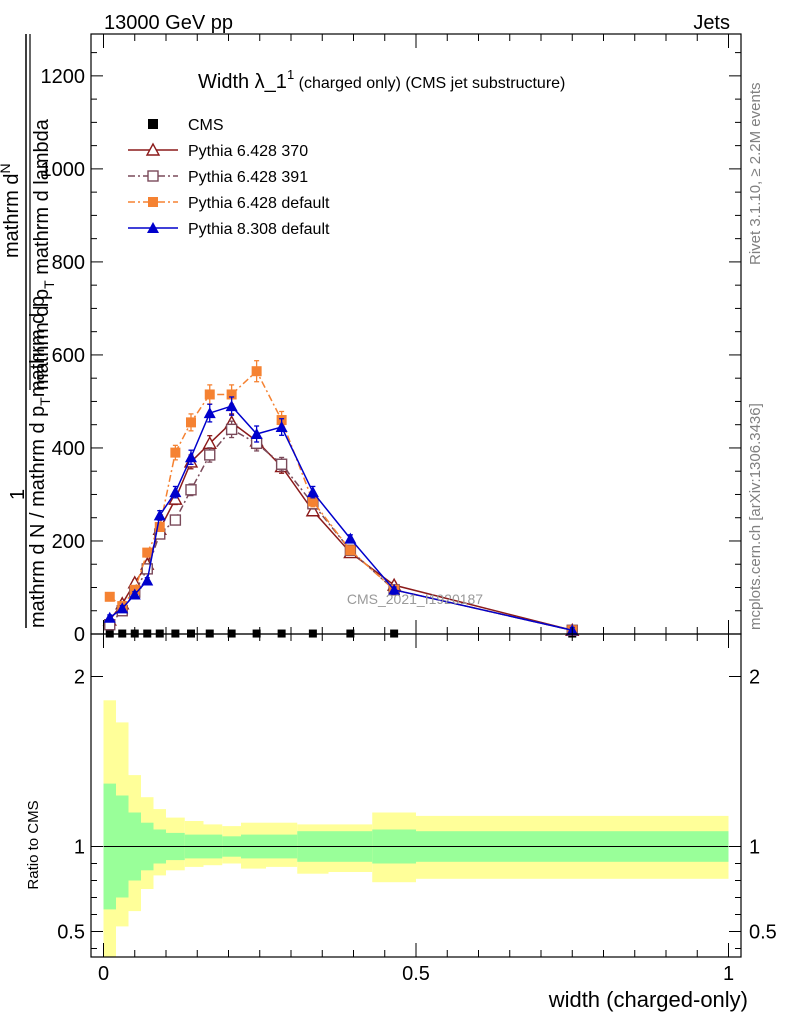 The width and height of the screenshot is (786, 1024). Describe the element at coordinates (79, 848) in the screenshot. I see `ratio-tick-label: 1` at that location.